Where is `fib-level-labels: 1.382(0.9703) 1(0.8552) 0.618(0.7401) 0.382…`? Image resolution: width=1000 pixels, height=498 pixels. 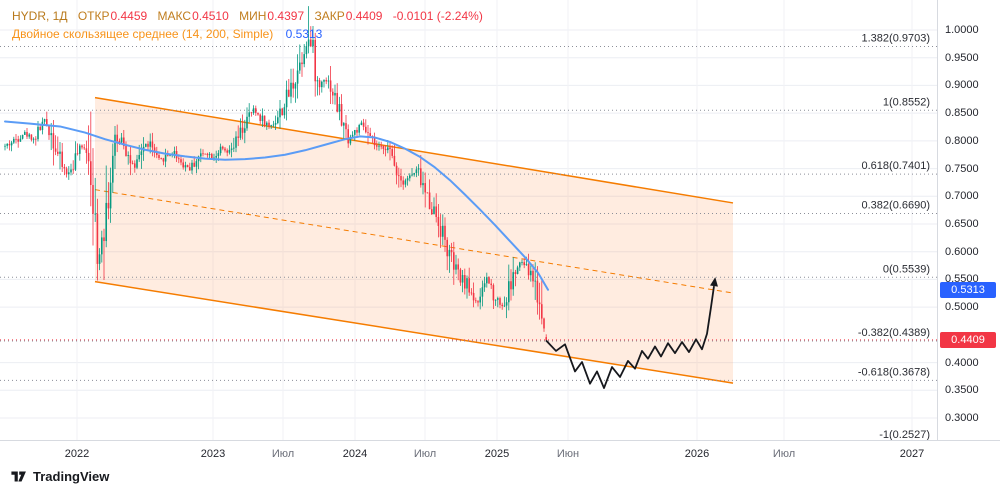
fib-level-labels: 1.382(0.9703) 1(0.8552) 0.618(0.7401) 0.382… is located at coordinates (894, 236).